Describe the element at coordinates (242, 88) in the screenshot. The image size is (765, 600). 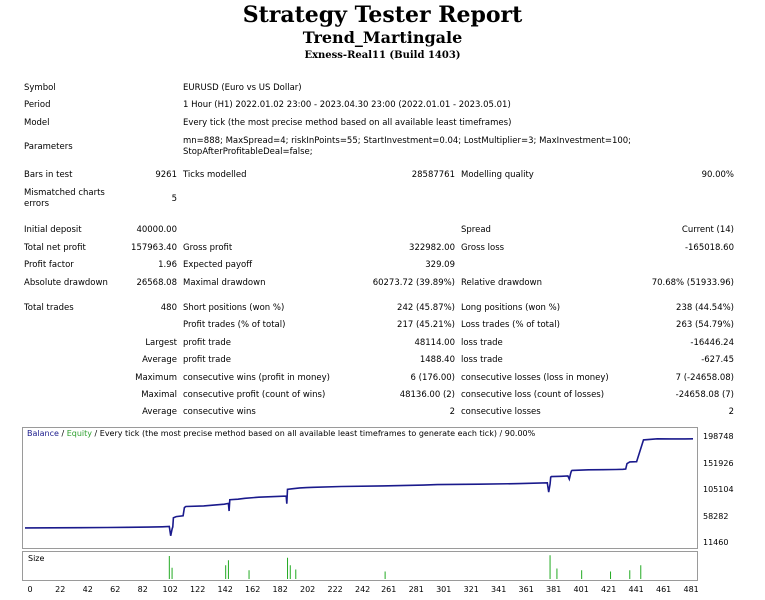
I see `symbol-value: EURUSD (Euro vs US Dollar)` at that location.